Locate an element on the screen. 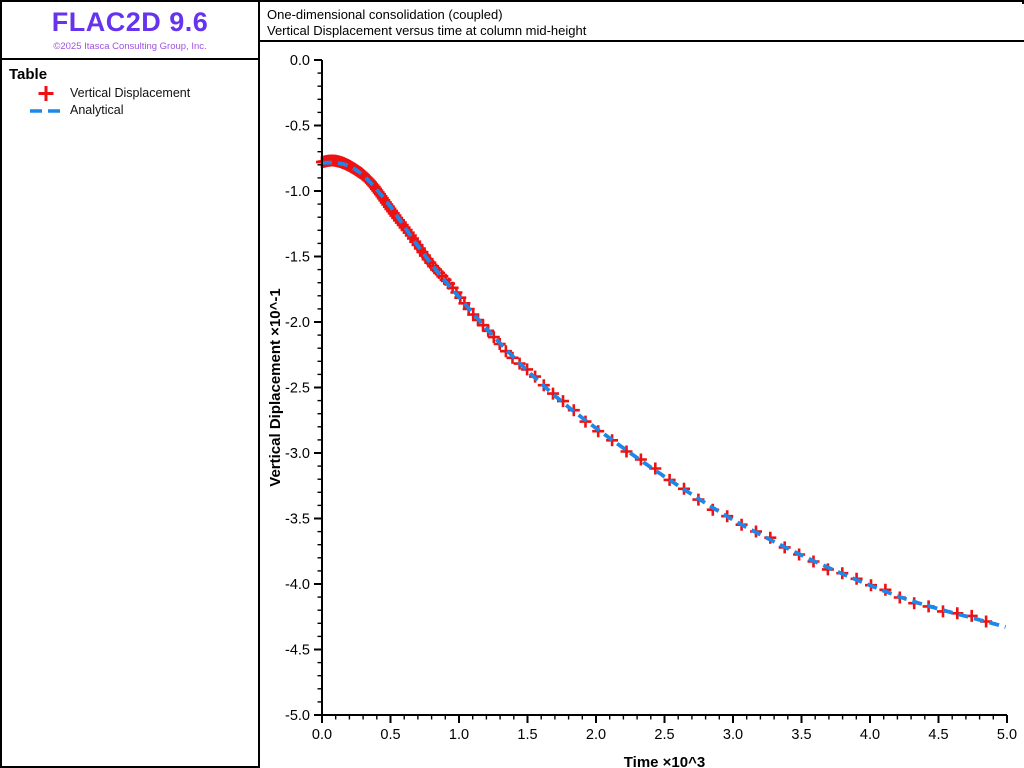 This screenshot has height=768, width=1024. y-axis-title: Vertical Diplacement ×10^-1 is located at coordinates (275, 387).